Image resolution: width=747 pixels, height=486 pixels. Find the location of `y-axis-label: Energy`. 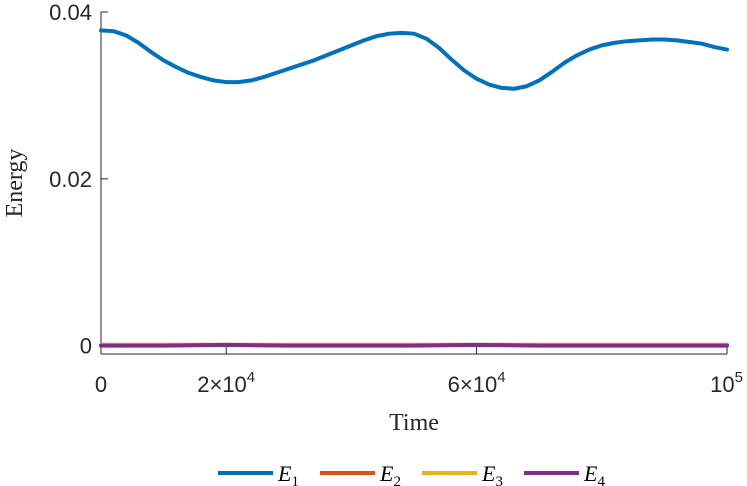

y-axis-label: Energy is located at coordinates (15, 183).